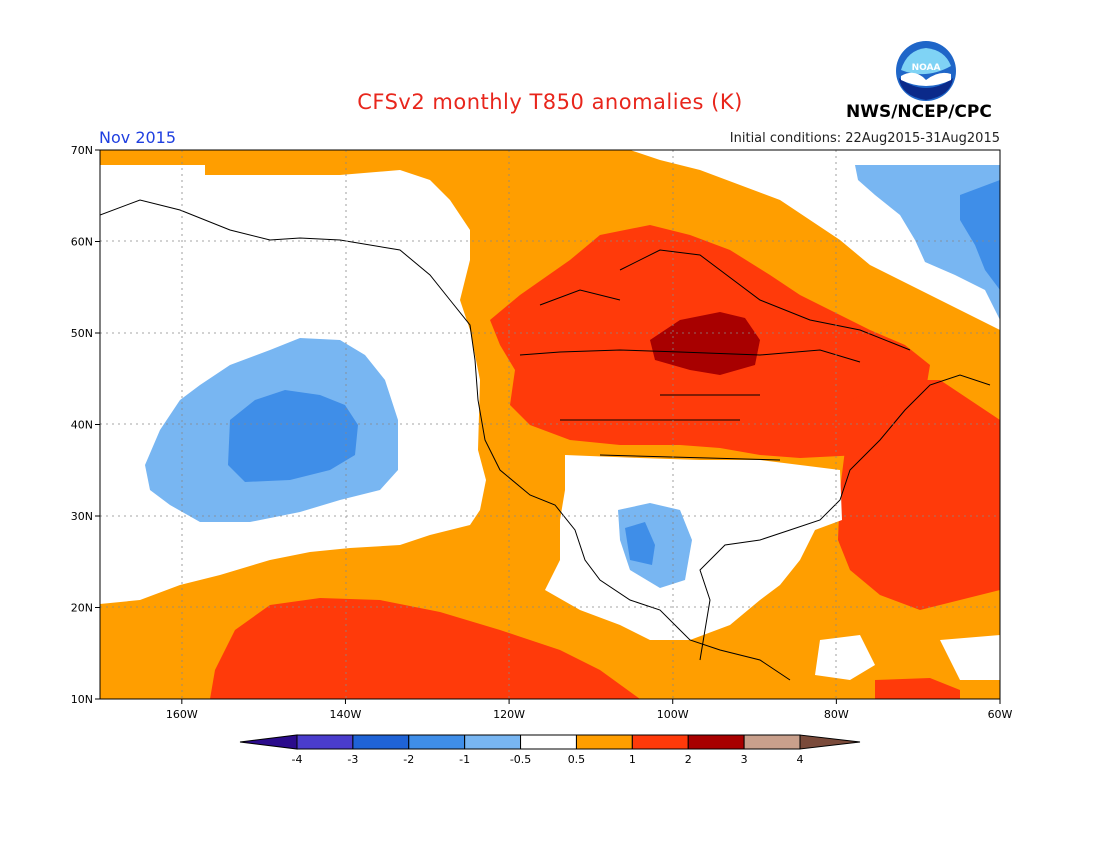 This screenshot has width=1100, height=850. What do you see at coordinates (352, 759) in the screenshot?
I see `colorbar-label: -3` at bounding box center [352, 759].